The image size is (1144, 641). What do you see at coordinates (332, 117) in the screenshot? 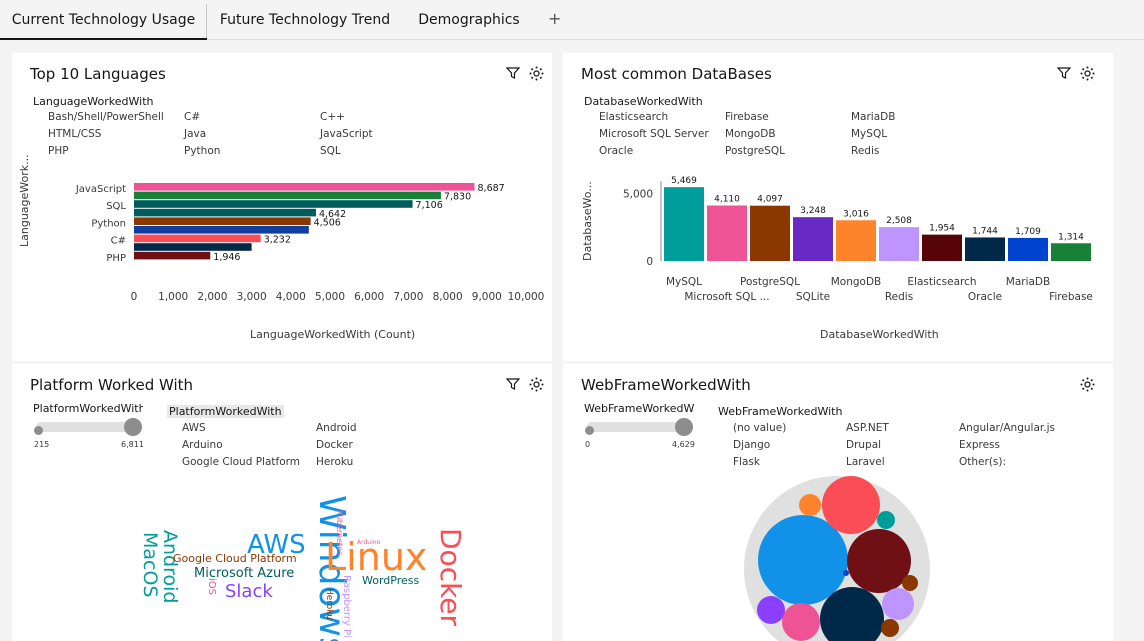
I see `legend-item: C++` at bounding box center [332, 117].